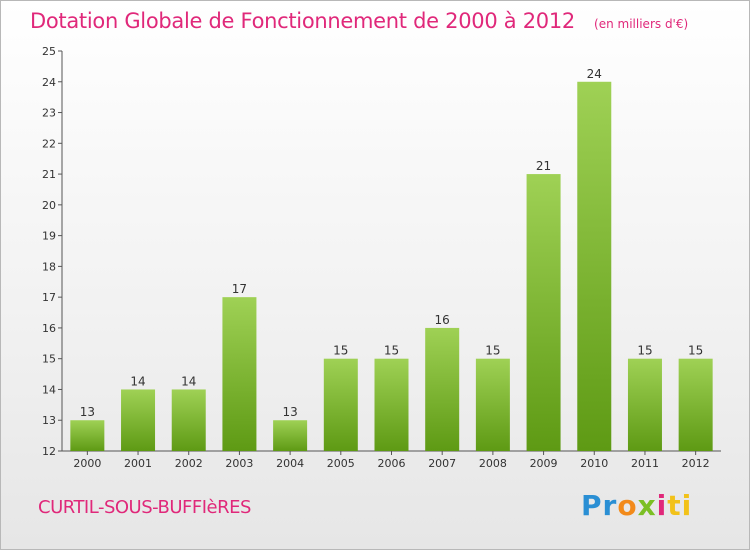 Image resolution: width=750 pixels, height=550 pixels. I want to click on x-tick-label: 2009, so click(544, 463).